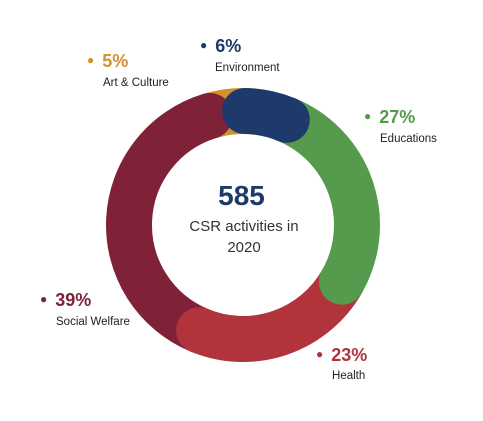  What do you see at coordinates (244, 237) in the screenshot?
I see `center-caption: CSR activities in 2020` at bounding box center [244, 237].